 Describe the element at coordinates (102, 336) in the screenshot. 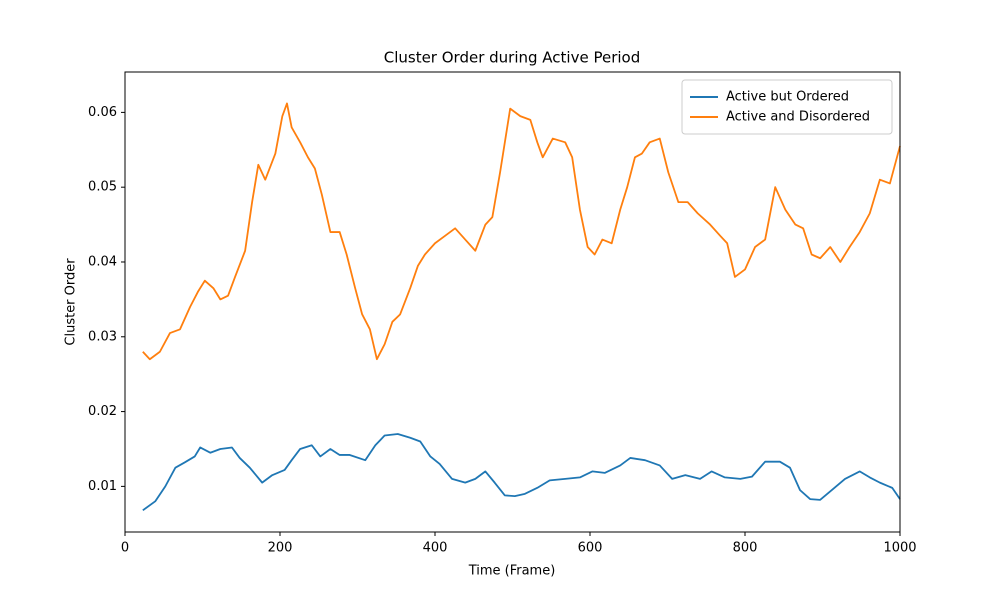

I see `y-tick-label: 0.03` at that location.